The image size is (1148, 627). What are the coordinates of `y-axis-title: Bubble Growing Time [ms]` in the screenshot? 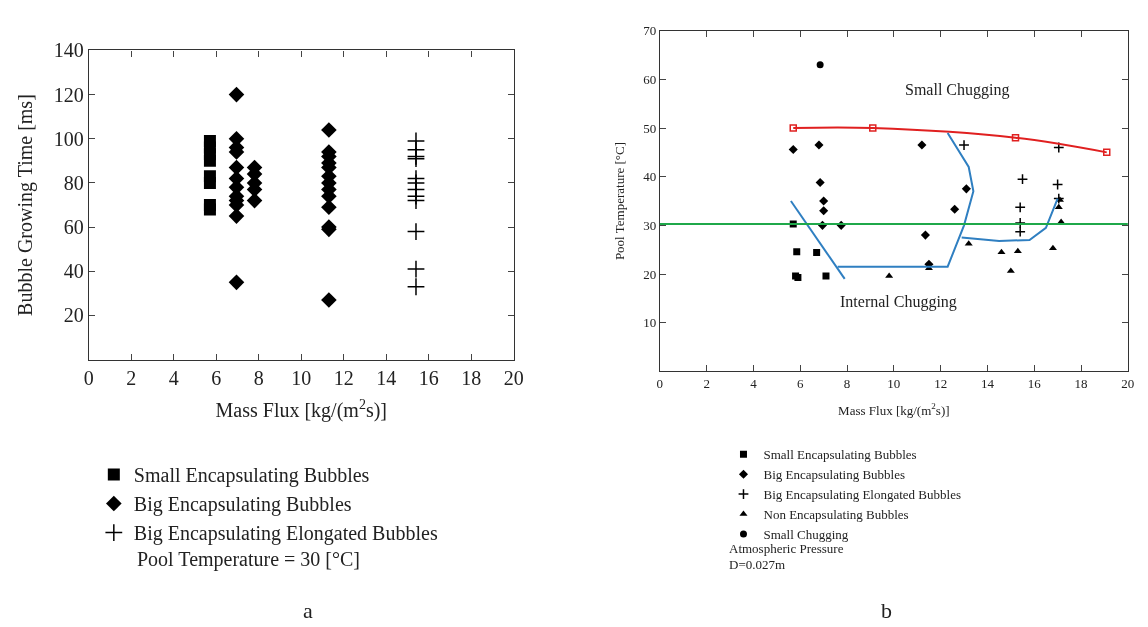 It's located at (26, 205).